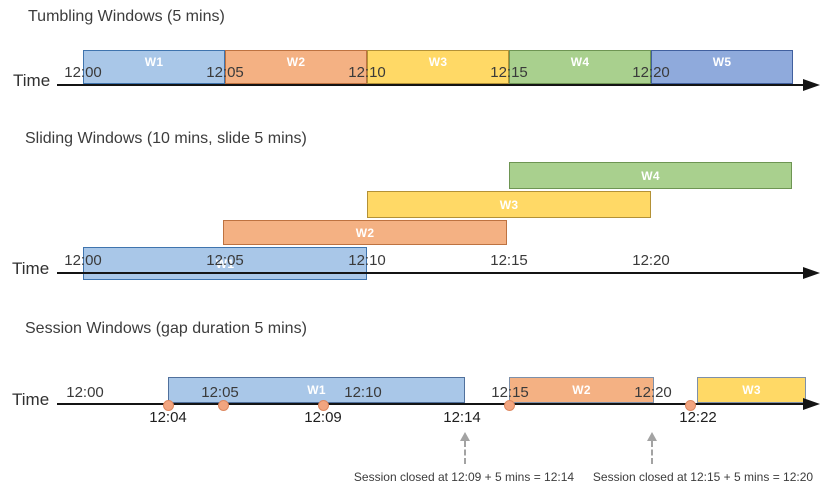 The height and width of the screenshot is (498, 829). What do you see at coordinates (166, 328) in the screenshot?
I see `section-title: Session Windows (gap duration 5 mins)` at bounding box center [166, 328].